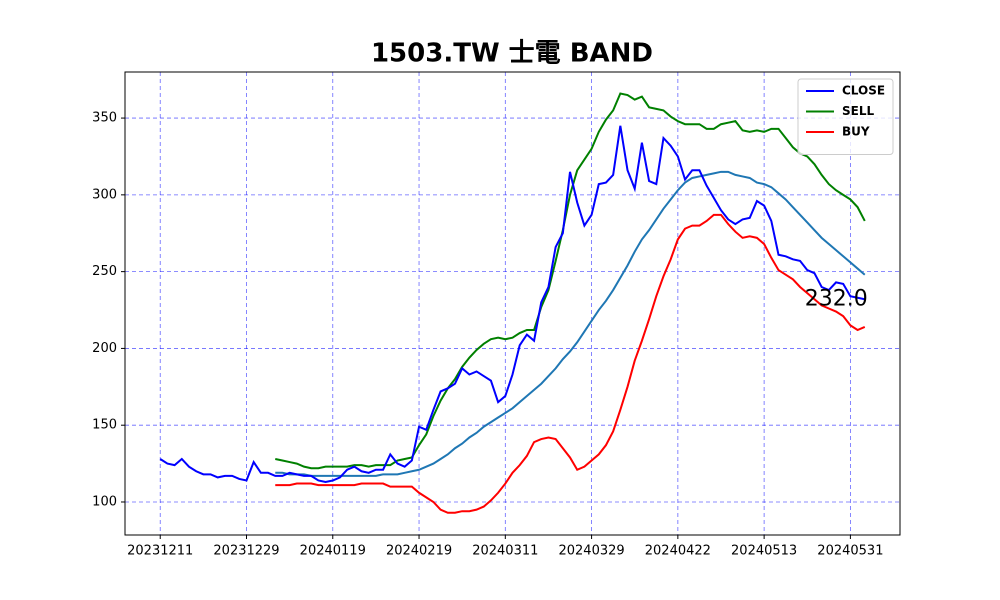  Describe the element at coordinates (104, 501) in the screenshot. I see `y-tick-label: 100` at that location.